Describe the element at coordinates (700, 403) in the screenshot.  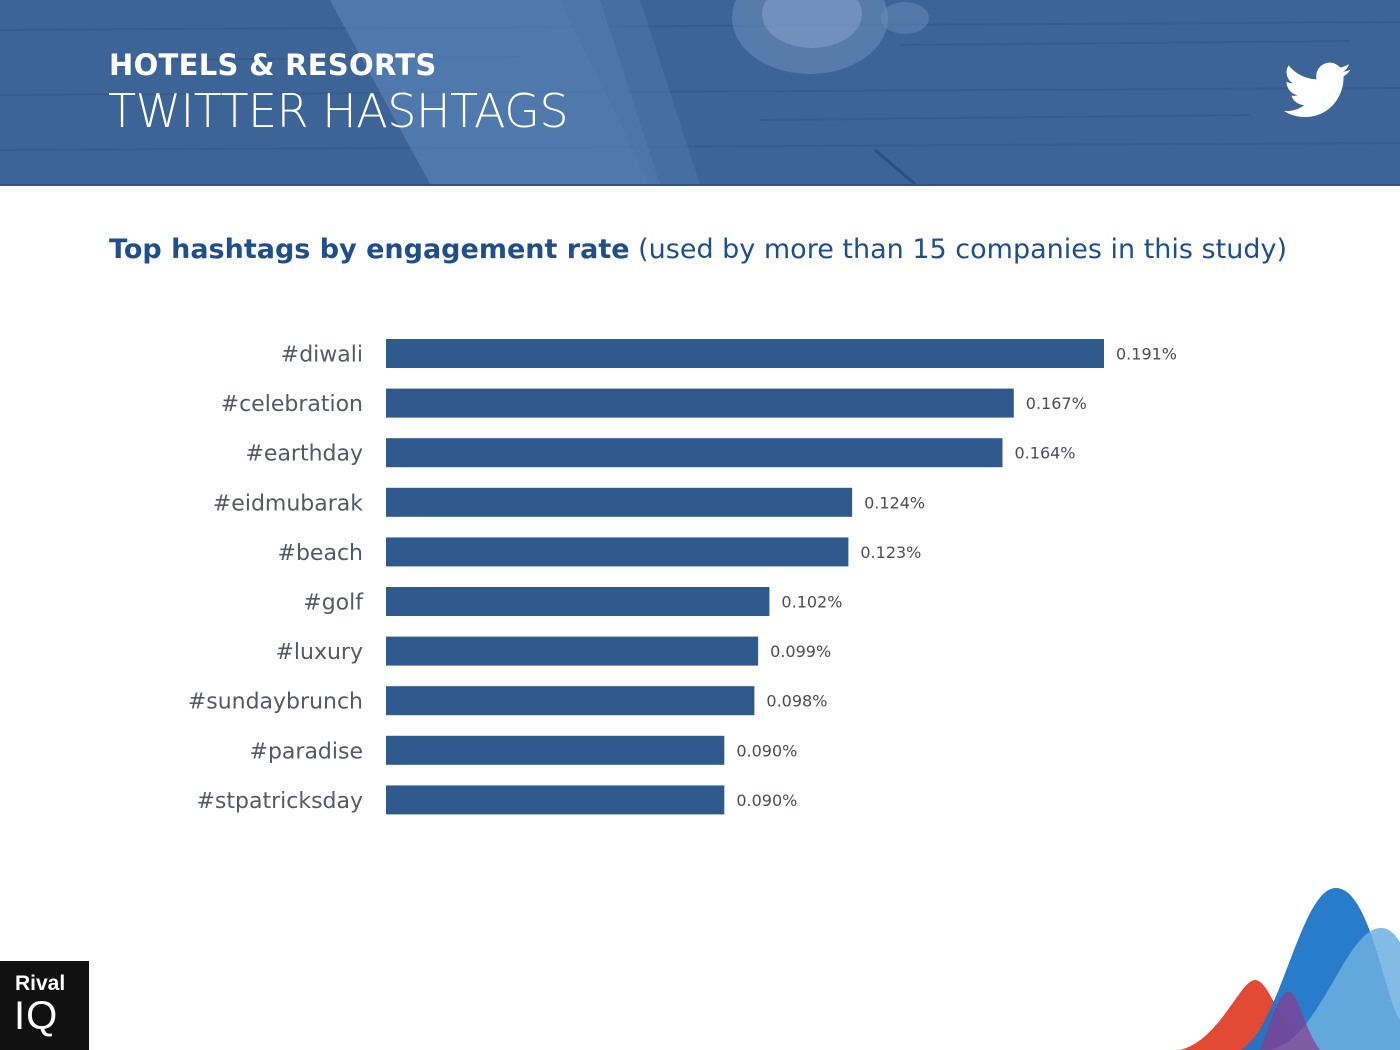
I see `bar-celebration` at that location.